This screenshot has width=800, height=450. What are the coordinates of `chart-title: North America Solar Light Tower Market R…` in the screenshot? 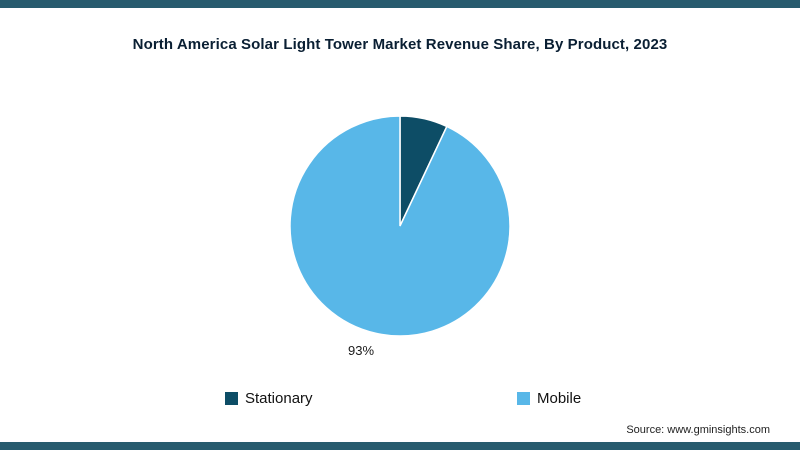 It's located at (400, 44).